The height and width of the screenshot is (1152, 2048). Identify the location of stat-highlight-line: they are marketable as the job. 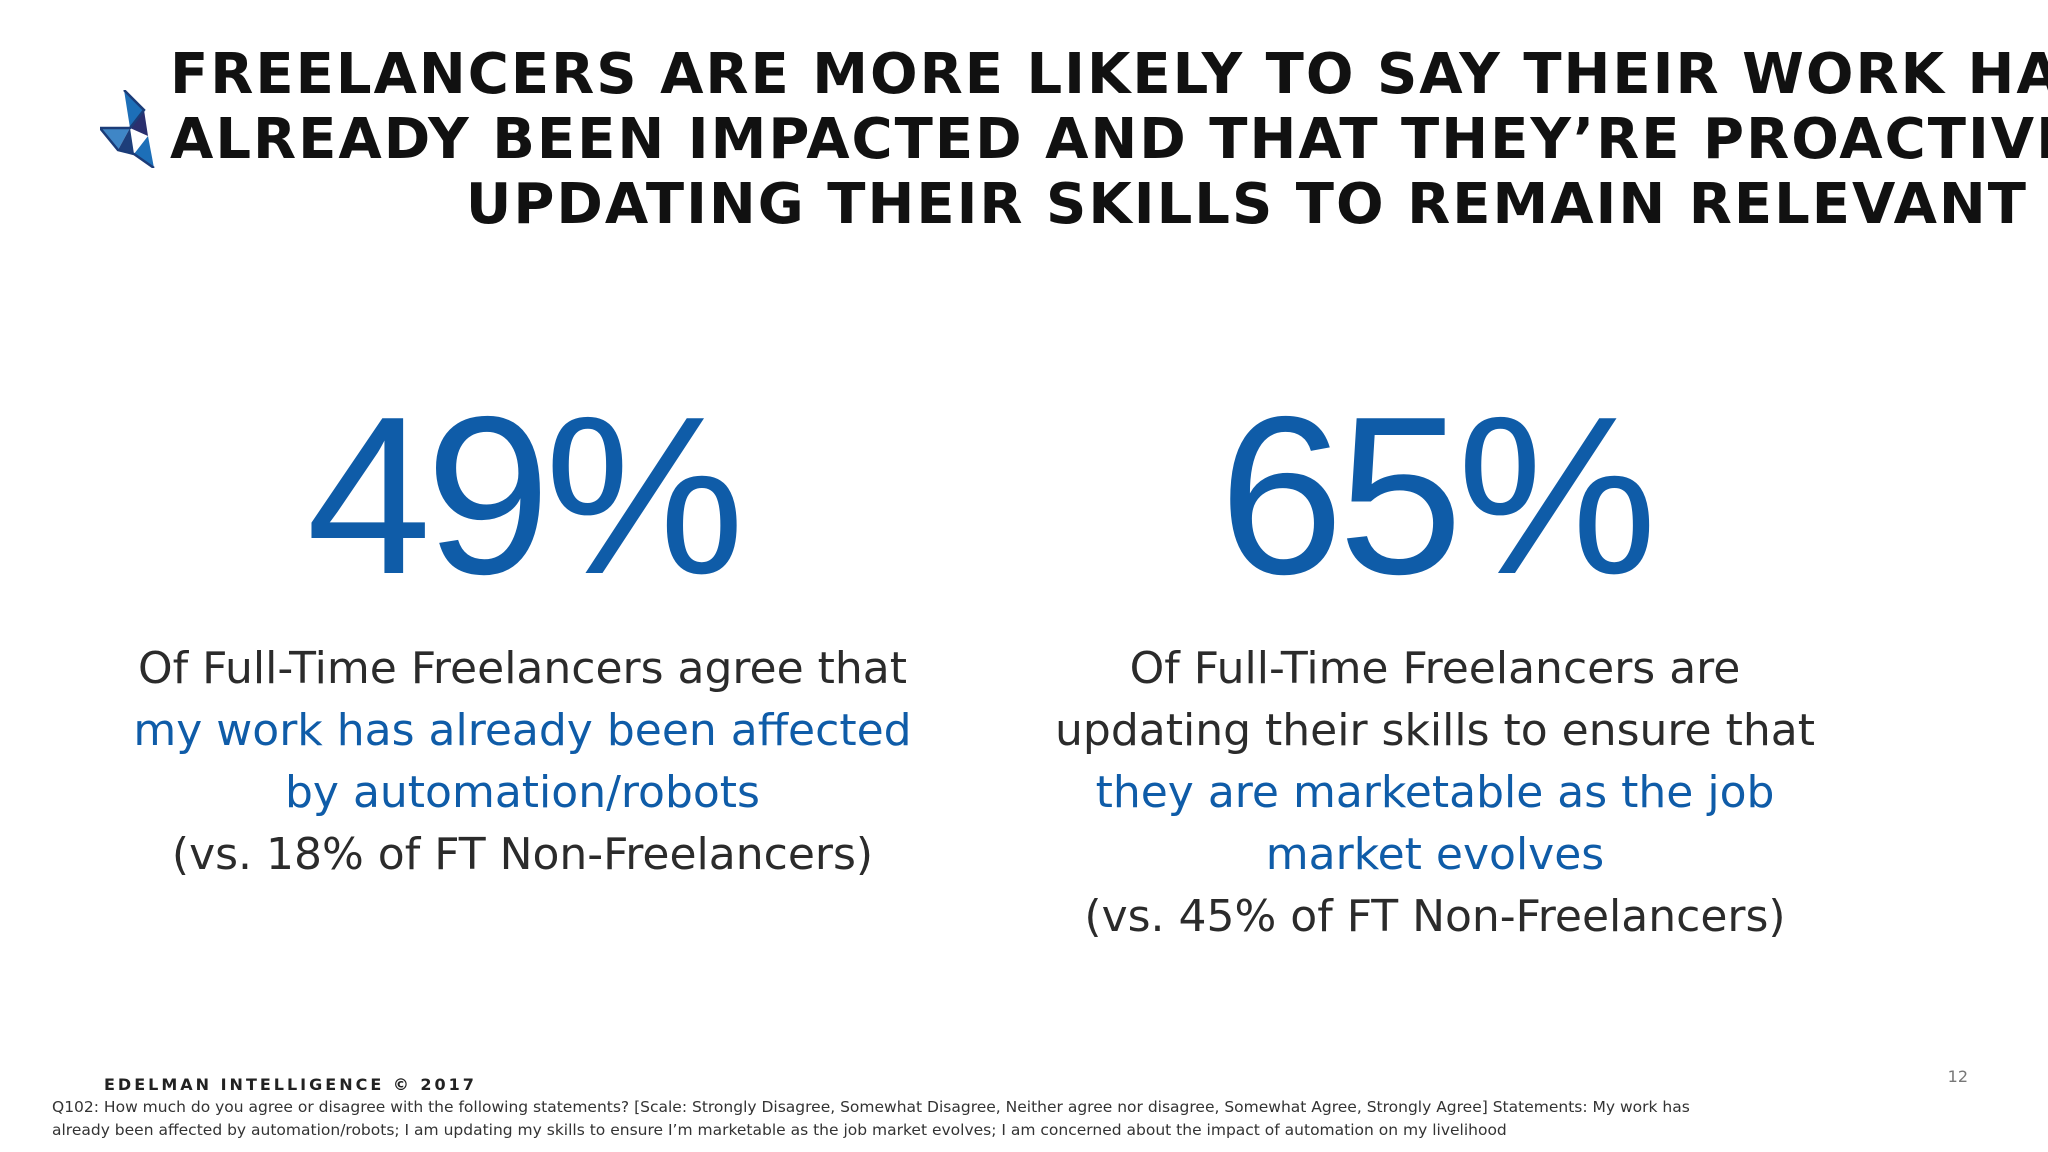
(1435, 792).